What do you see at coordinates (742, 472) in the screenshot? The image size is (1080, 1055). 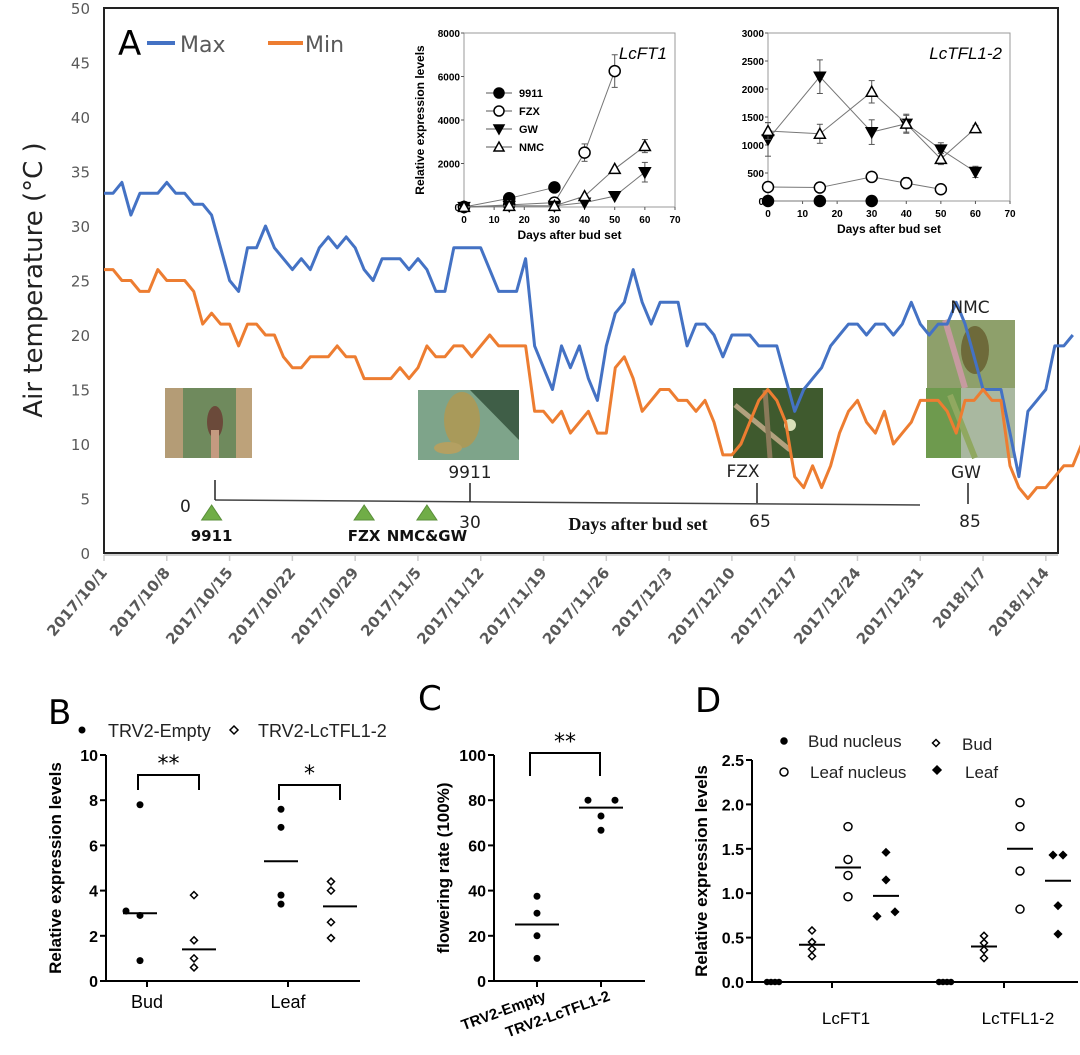 I see `photo-label-fzx: FZX` at bounding box center [742, 472].